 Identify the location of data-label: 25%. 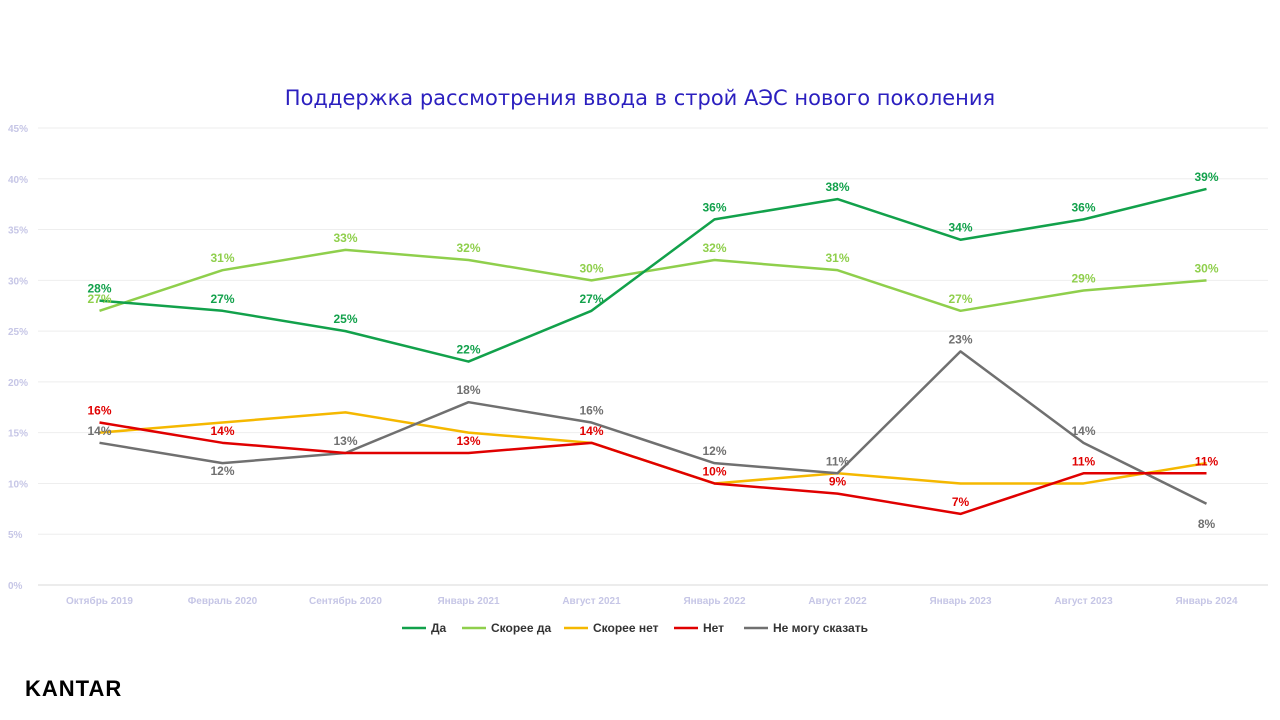
(345, 319).